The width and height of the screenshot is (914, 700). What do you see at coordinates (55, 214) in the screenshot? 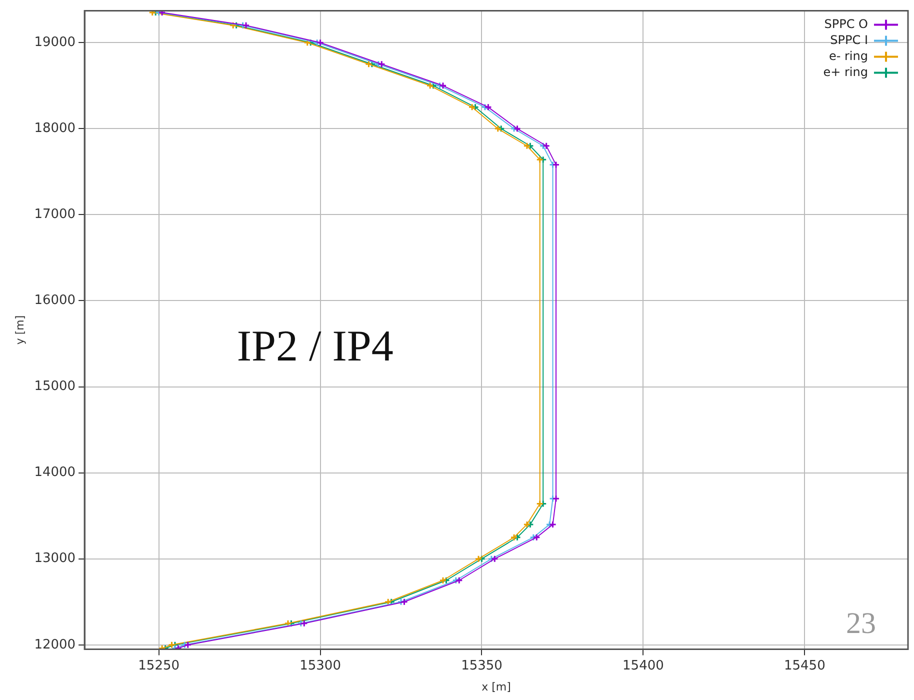
I see `y-tick-label: 17000` at bounding box center [55, 214].